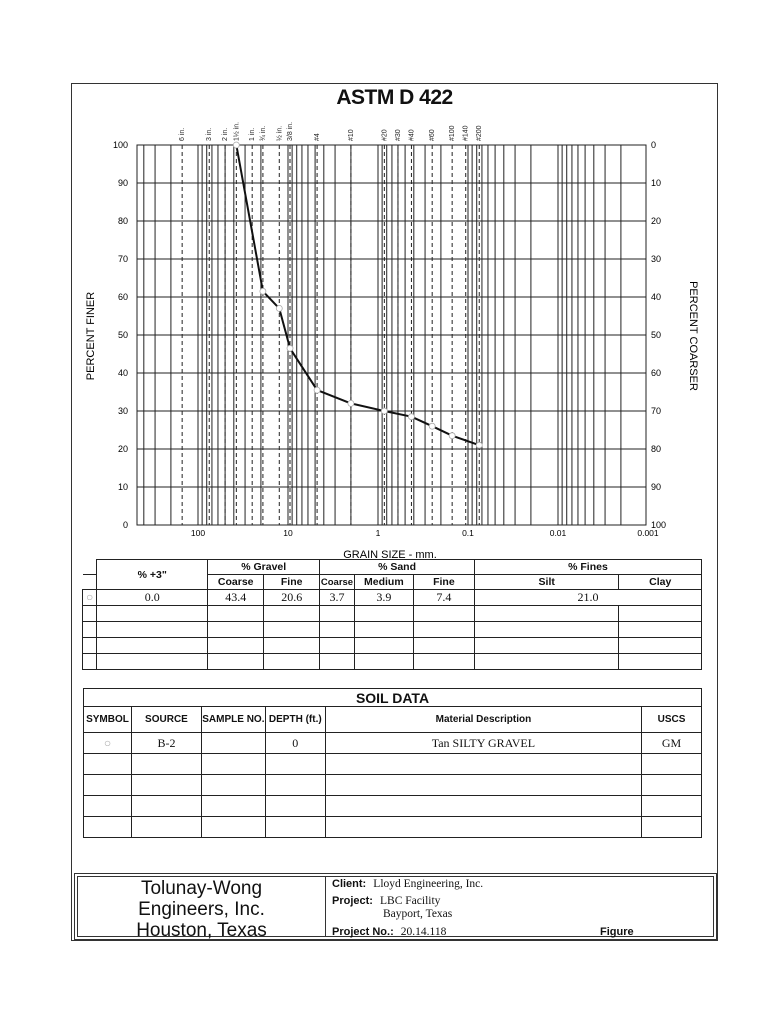 This screenshot has width=768, height=1024. What do you see at coordinates (483, 743) in the screenshot?
I see `material-description-value: Tan SILTY GRAVEL` at bounding box center [483, 743].